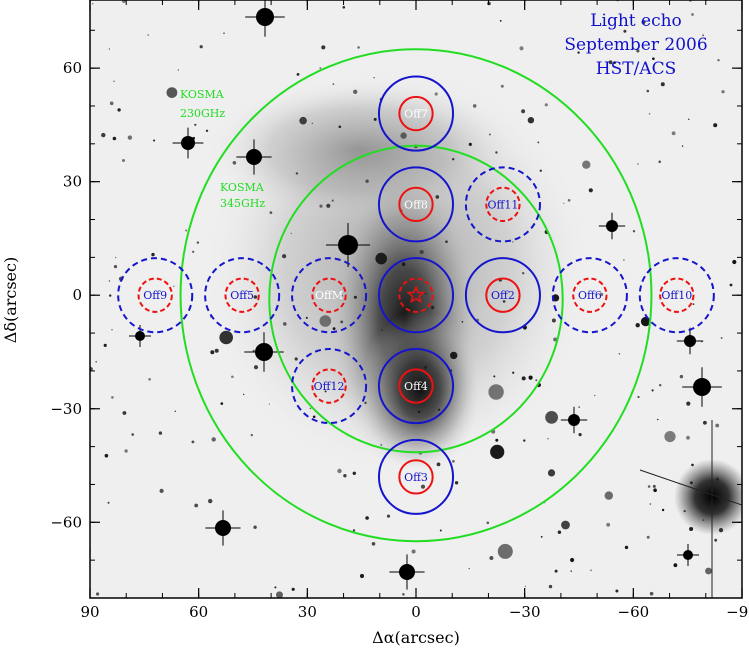 The height and width of the screenshot is (653, 749). I want to click on kosma-345-label-line1: KOSMA, so click(242, 187).